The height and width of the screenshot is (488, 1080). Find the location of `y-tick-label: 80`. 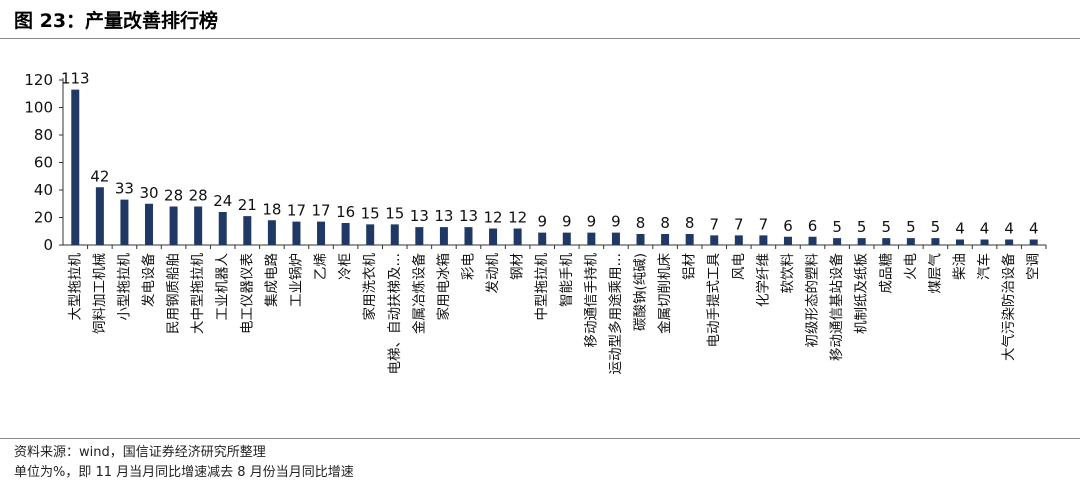

y-tick-label: 80 is located at coordinates (43, 135).